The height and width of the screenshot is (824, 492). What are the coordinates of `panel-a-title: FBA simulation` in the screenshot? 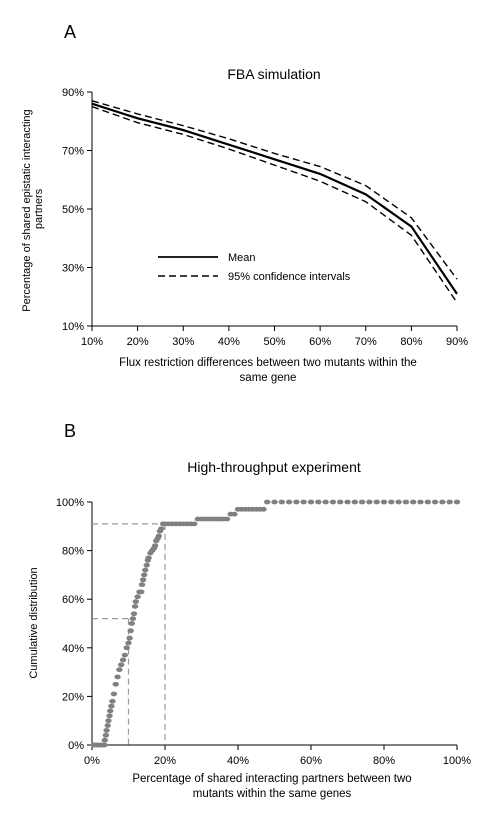 It's located at (273, 74).